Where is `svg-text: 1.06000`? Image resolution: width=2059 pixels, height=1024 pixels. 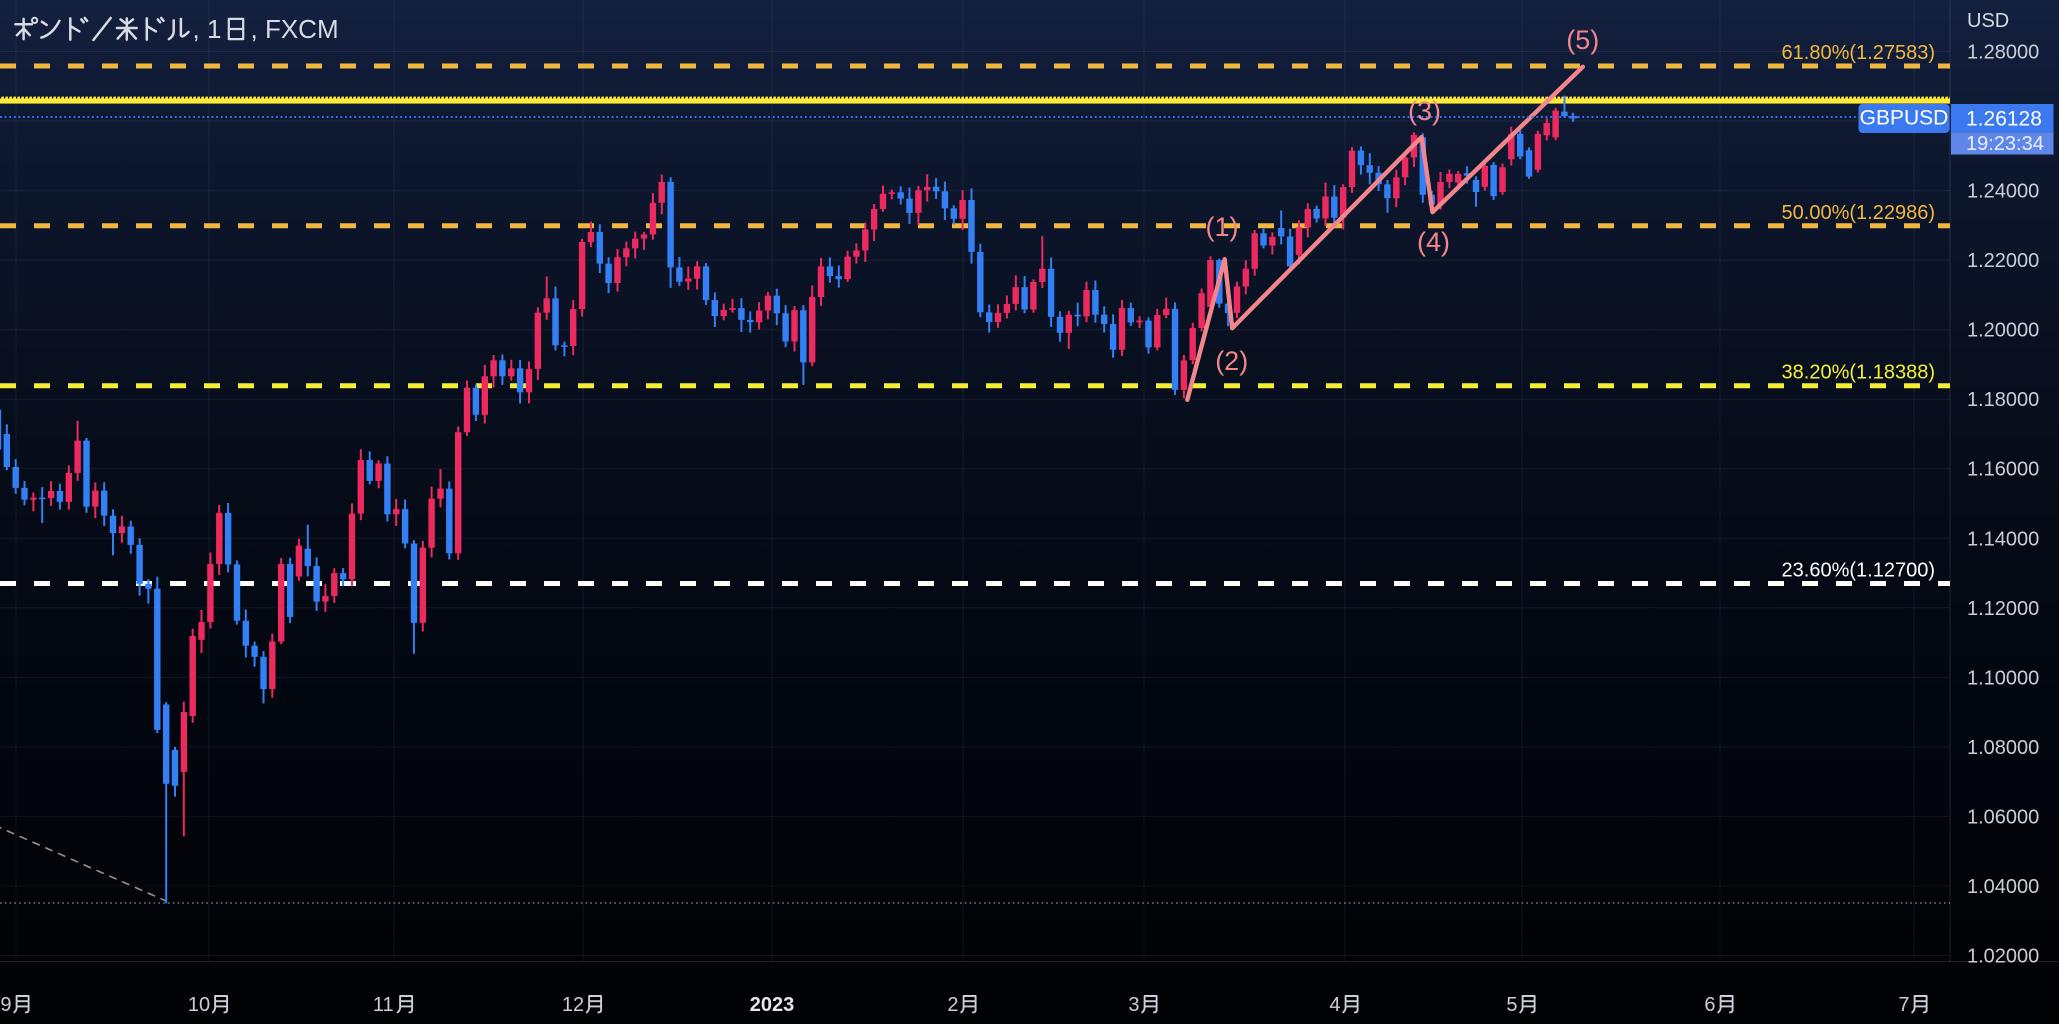
svg-text: 1.06000 is located at coordinates (2003, 817).